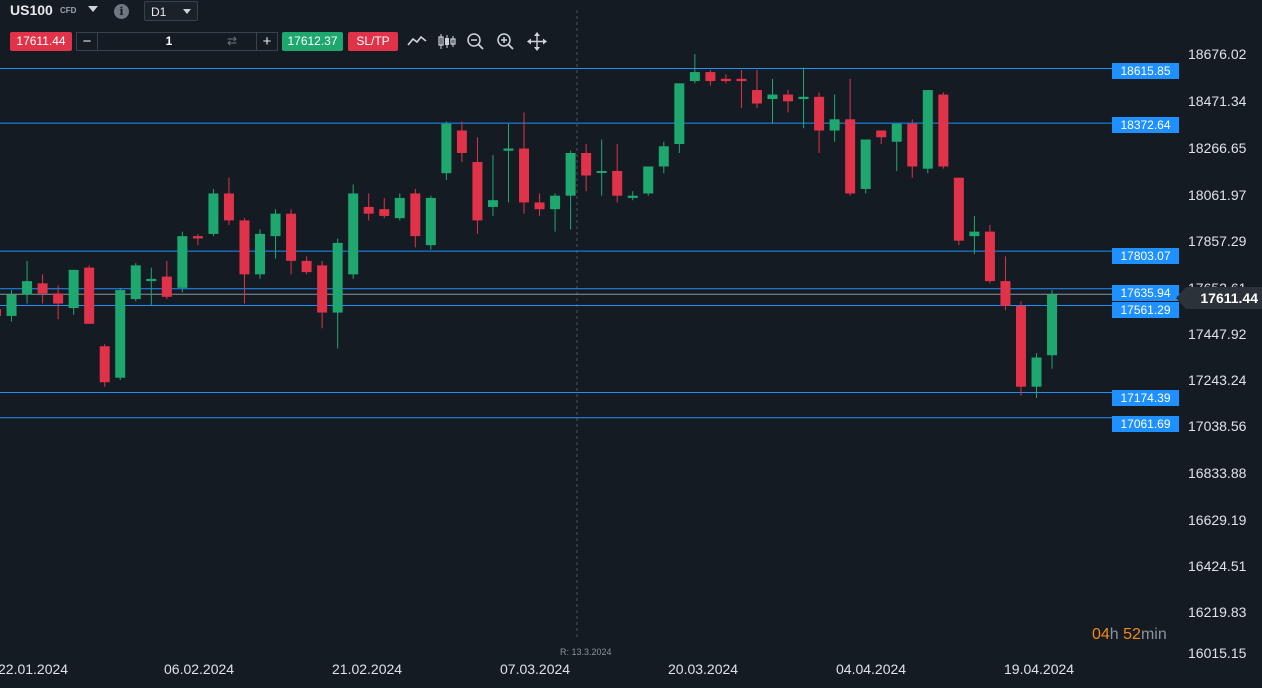 The image size is (1262, 688). Describe the element at coordinates (1217, 426) in the screenshot. I see `price-axis-label: 17038.56` at that location.